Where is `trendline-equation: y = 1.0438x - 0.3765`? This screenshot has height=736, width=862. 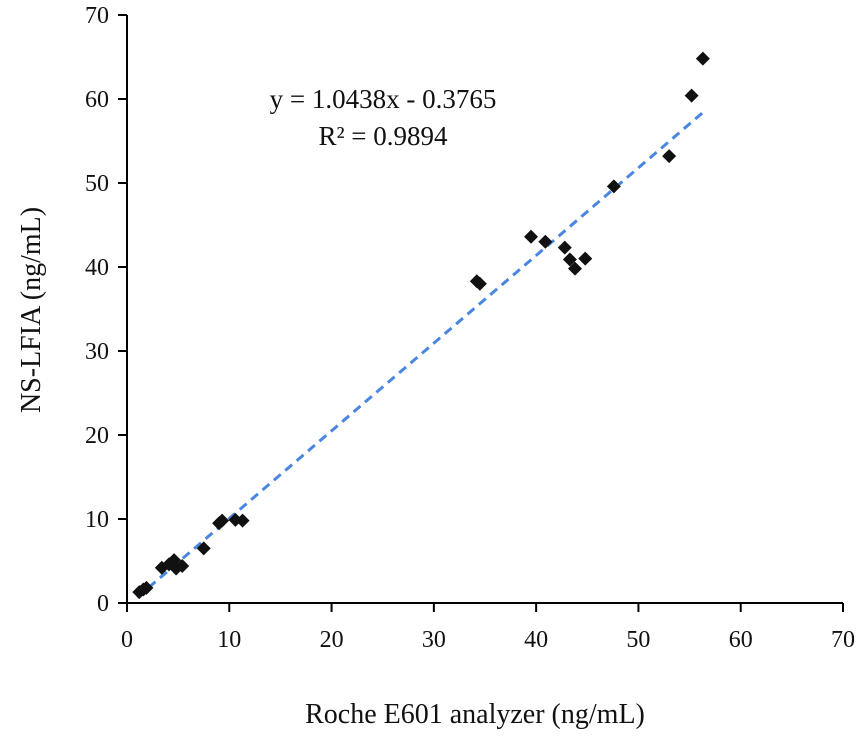 trendline-equation: y = 1.0438x - 0.3765 is located at coordinates (383, 99).